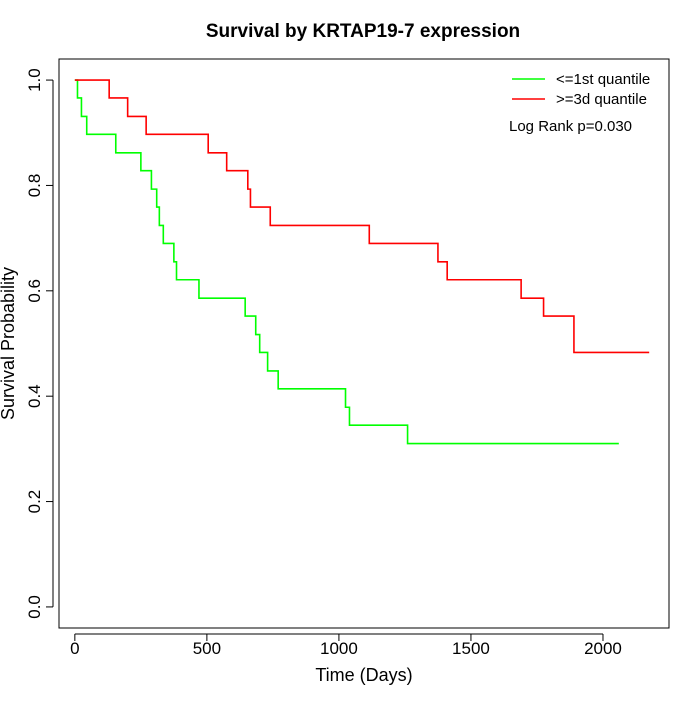 The width and height of the screenshot is (700, 705). I want to click on y-tick-label: 0.4, so click(34, 396).